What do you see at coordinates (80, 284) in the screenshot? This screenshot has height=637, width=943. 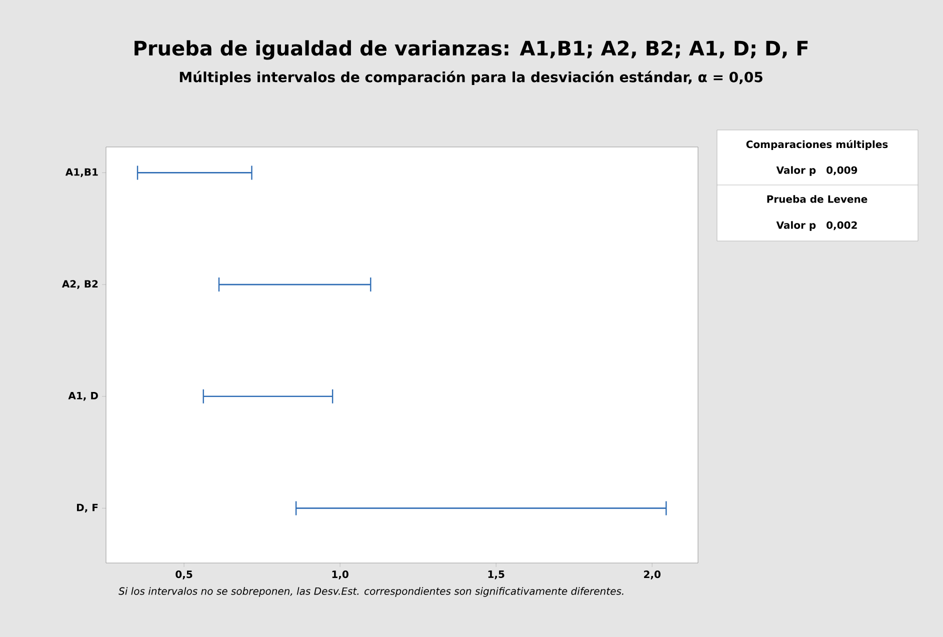 I see `y-tick-label: A2, B2` at bounding box center [80, 284].